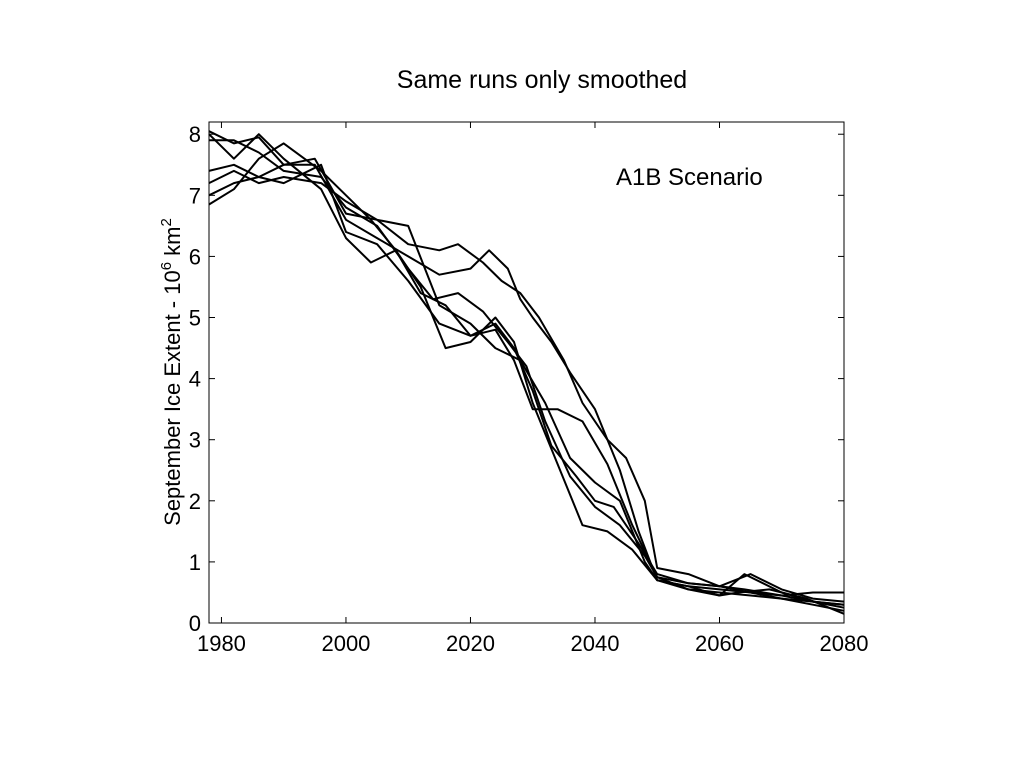 This screenshot has height=768, width=1024. I want to click on y-tick-label: 1, so click(195, 562).